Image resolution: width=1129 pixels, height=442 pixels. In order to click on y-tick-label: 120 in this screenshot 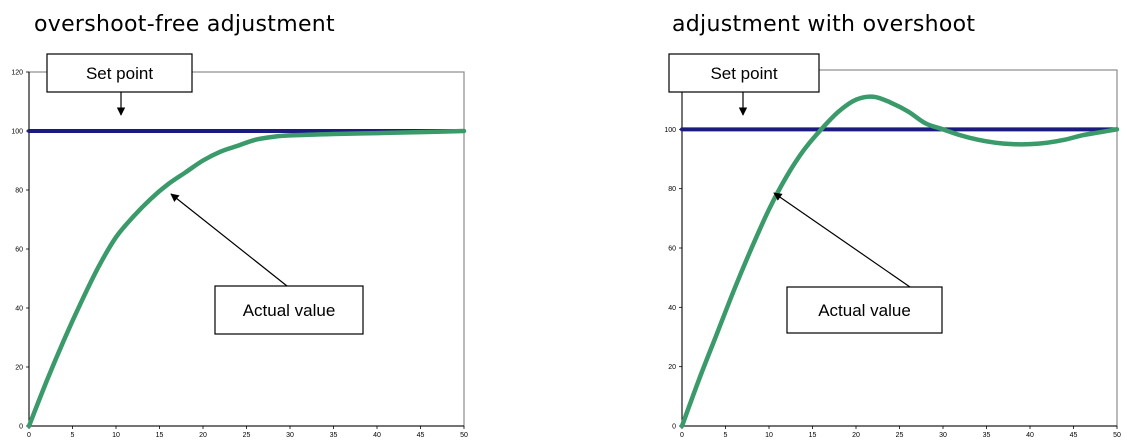, I will do `click(17, 73)`.